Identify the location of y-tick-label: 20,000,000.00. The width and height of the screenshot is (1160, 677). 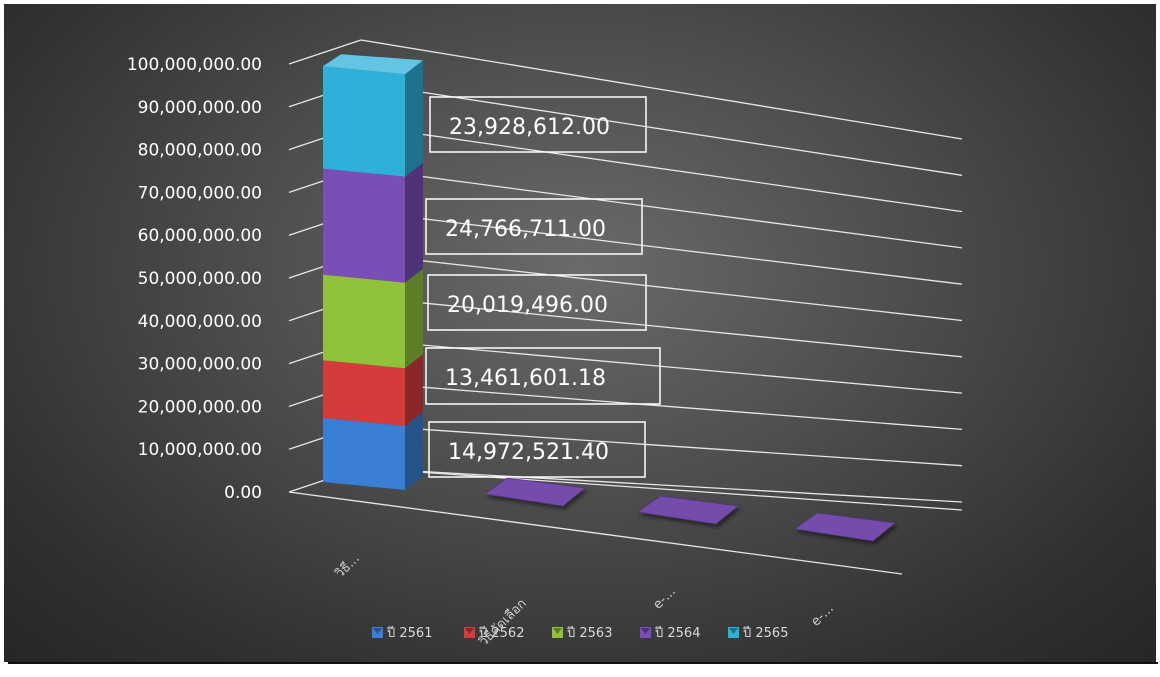
(200, 407).